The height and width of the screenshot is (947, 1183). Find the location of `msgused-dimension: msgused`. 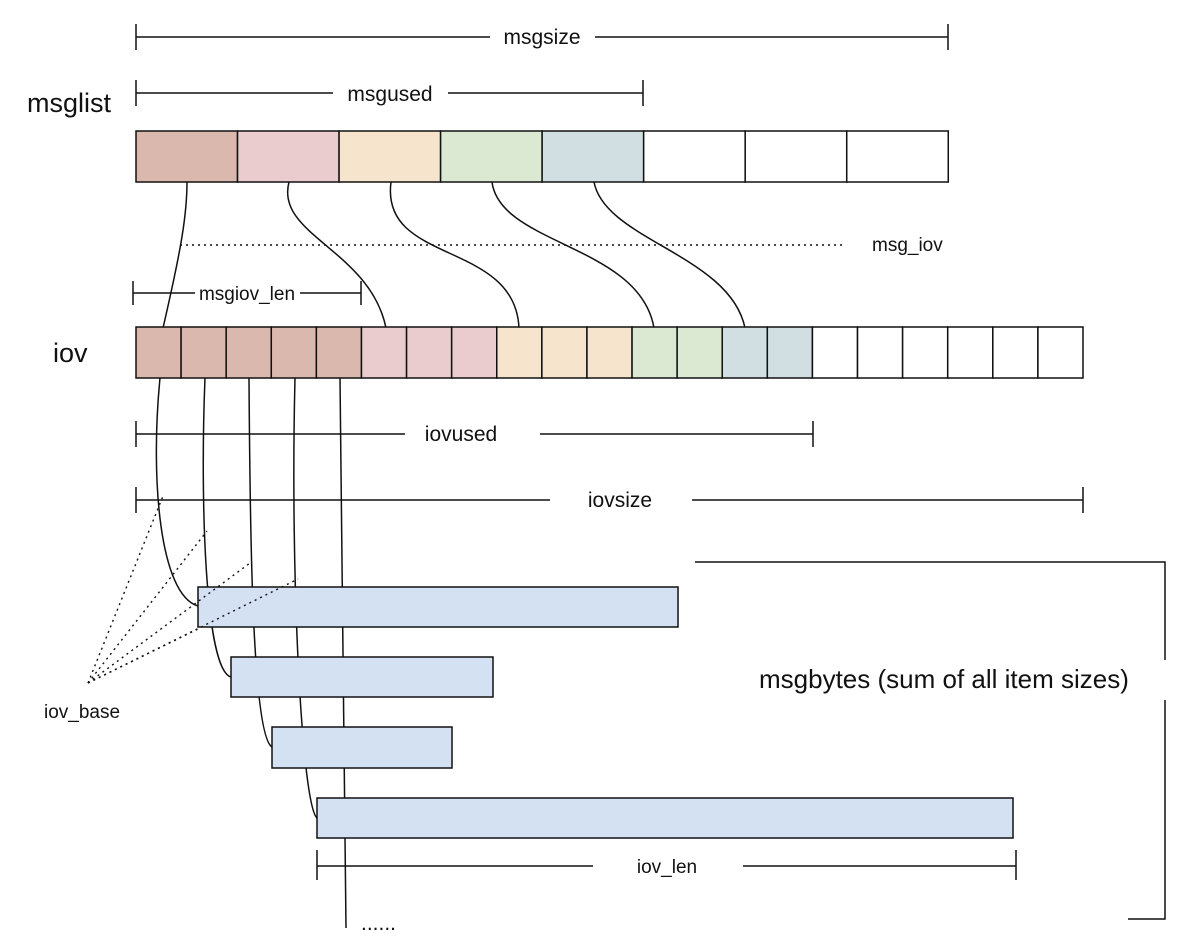

msgused-dimension: msgused is located at coordinates (389, 93).